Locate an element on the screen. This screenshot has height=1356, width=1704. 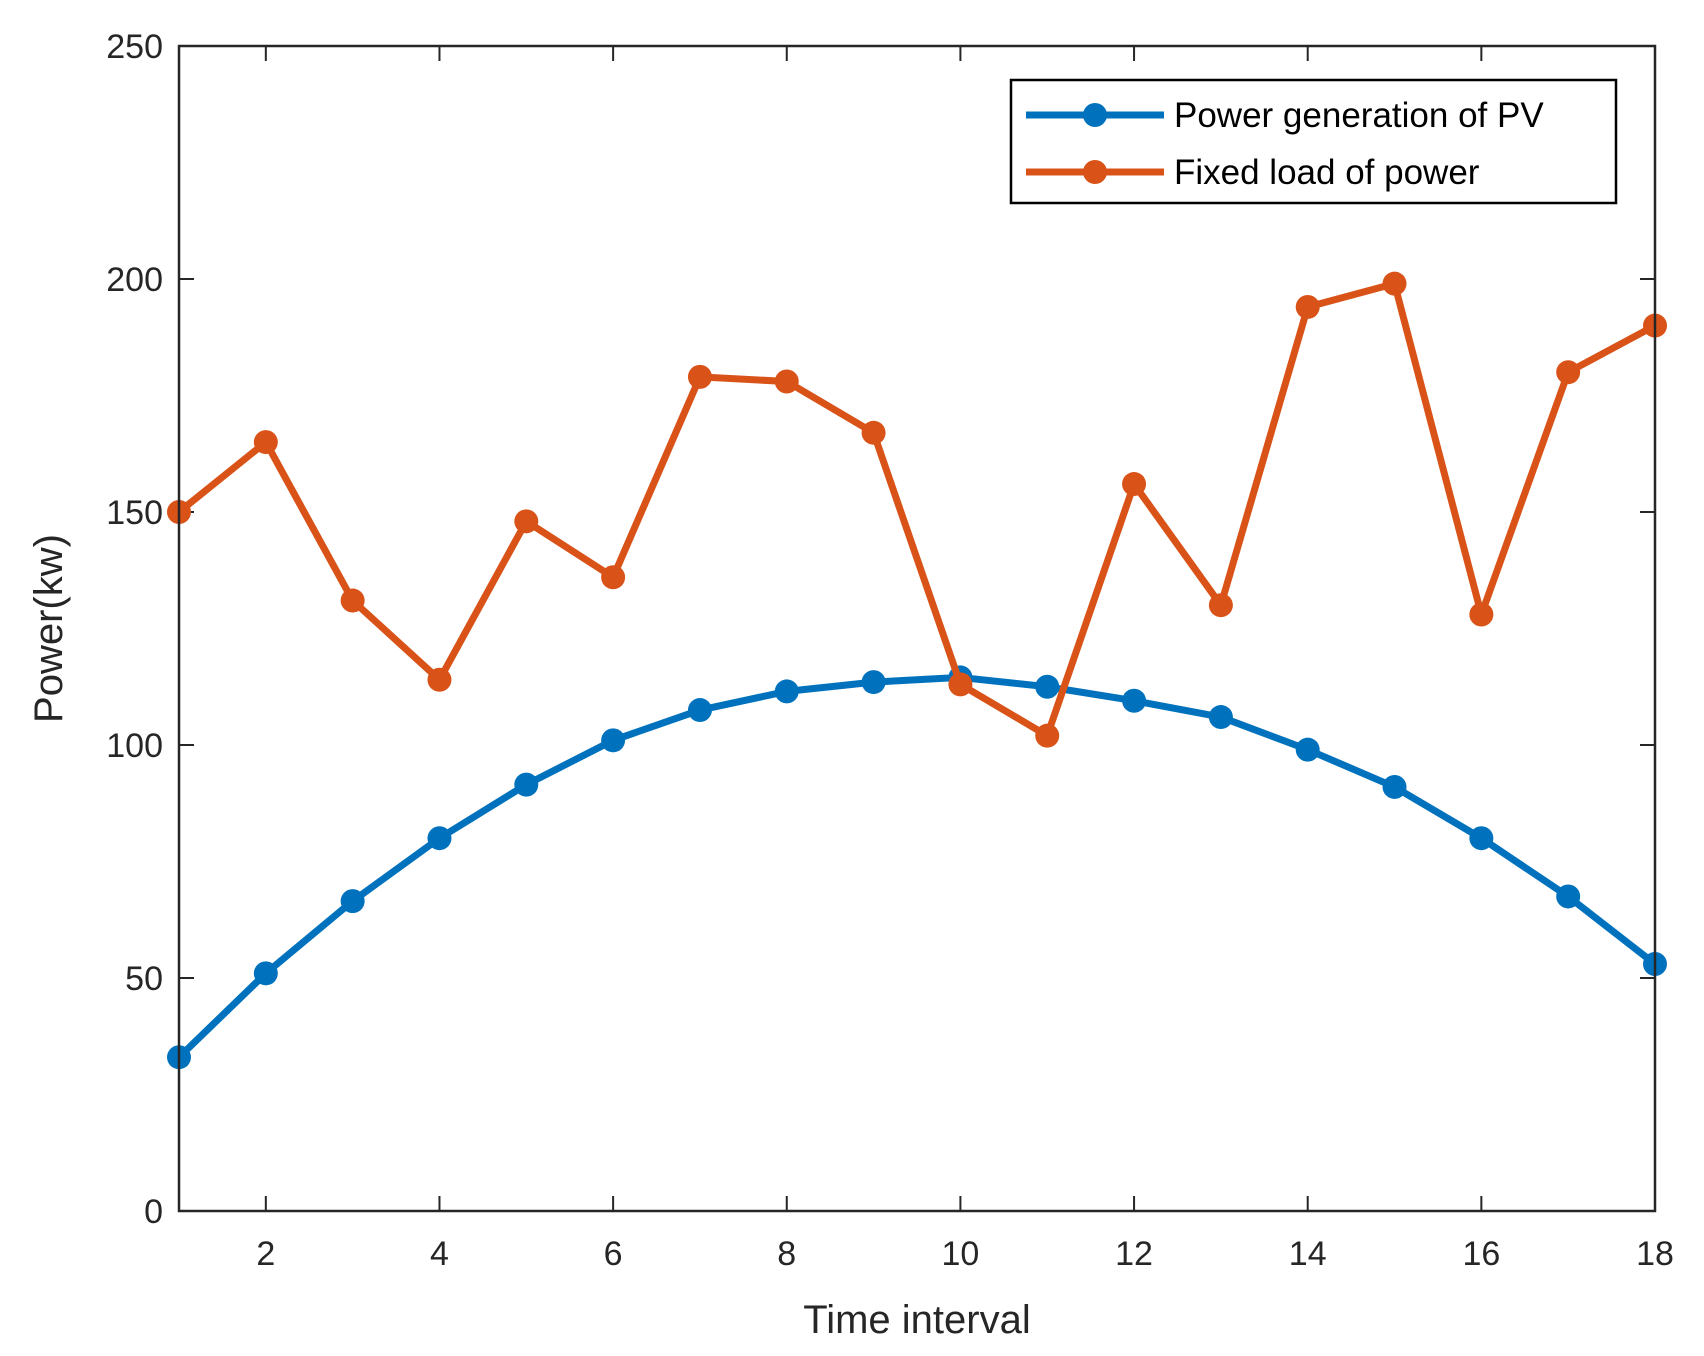
y-tick-label: 0 is located at coordinates (153, 1212).